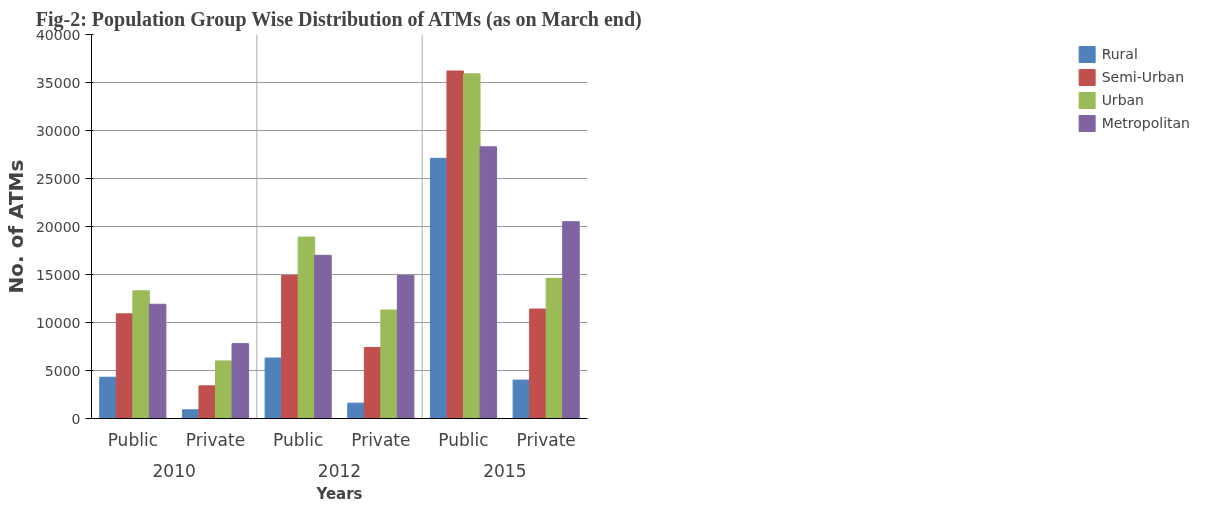 This screenshot has height=512, width=1206. Describe the element at coordinates (339, 493) in the screenshot. I see `x-axis-title: Years` at that location.